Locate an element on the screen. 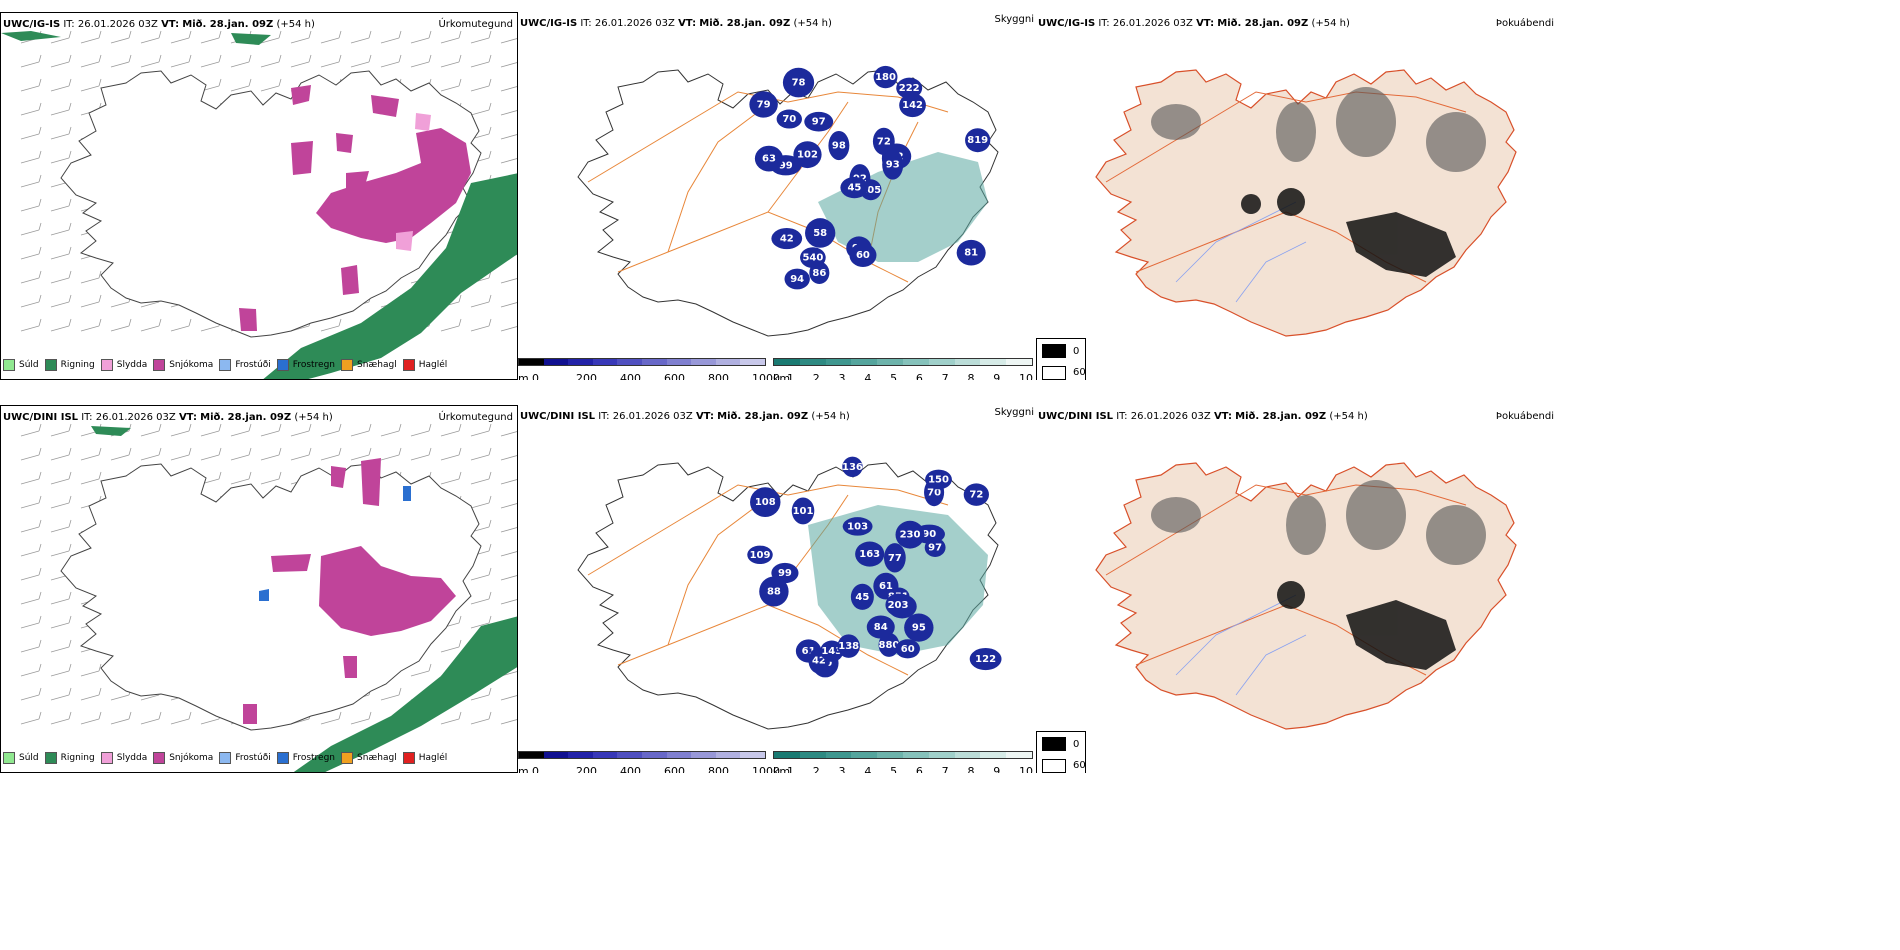 The width and height of the screenshot is (1900, 950). cloud-base-tick: 600 is located at coordinates (674, 376).